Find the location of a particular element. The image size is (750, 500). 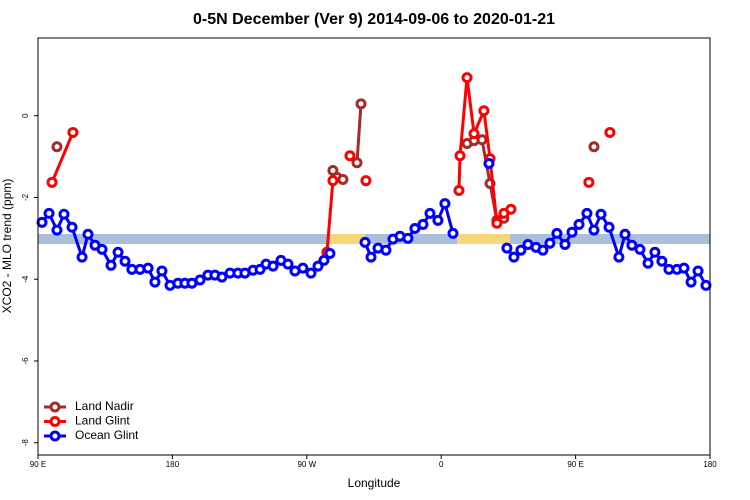

y-tick-label: -8 is located at coordinates (25, 443).